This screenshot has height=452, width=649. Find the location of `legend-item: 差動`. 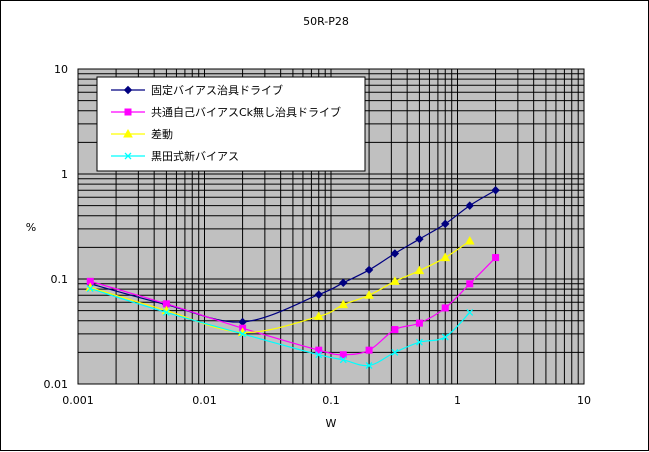

legend-item: 差動 is located at coordinates (142, 134).